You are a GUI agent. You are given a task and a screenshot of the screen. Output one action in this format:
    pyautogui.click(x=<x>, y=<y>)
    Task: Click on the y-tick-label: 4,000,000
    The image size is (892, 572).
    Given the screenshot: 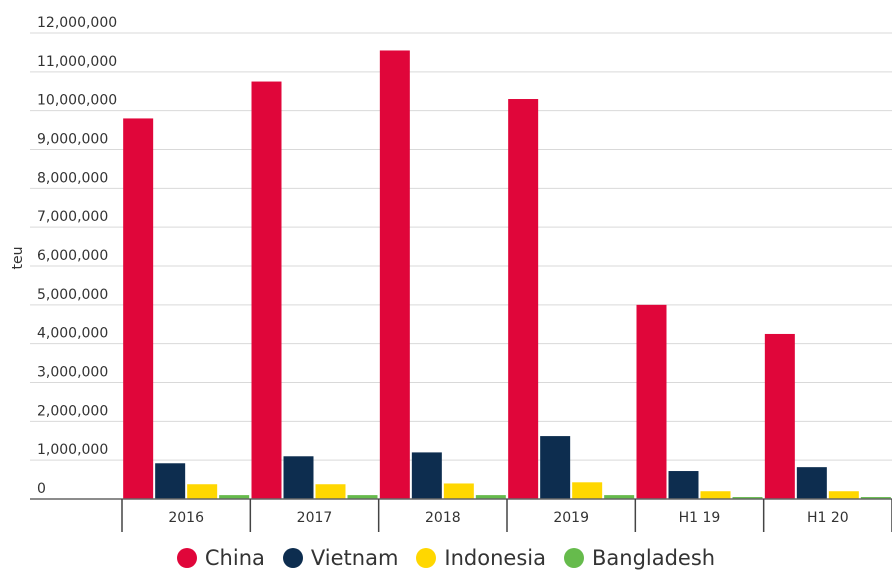 What is the action you would take?
    pyautogui.click(x=72, y=334)
    